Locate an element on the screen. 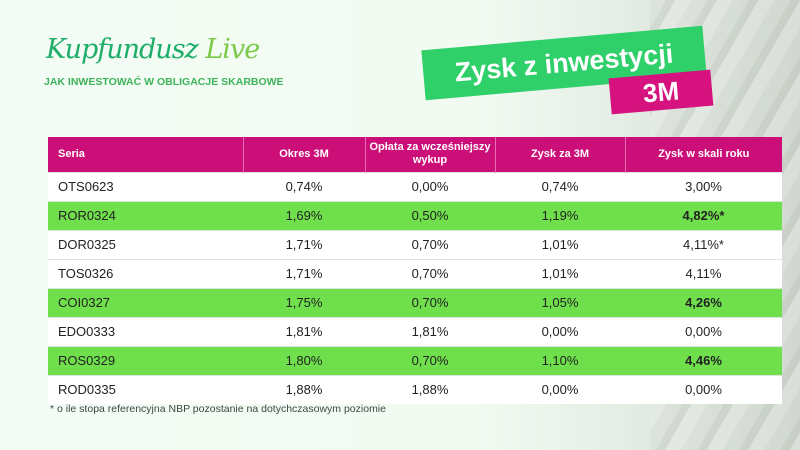 This screenshot has height=450, width=800. table-row: COI0327 1,75% 0,70% 1,05% 4,26% is located at coordinates (415, 302).